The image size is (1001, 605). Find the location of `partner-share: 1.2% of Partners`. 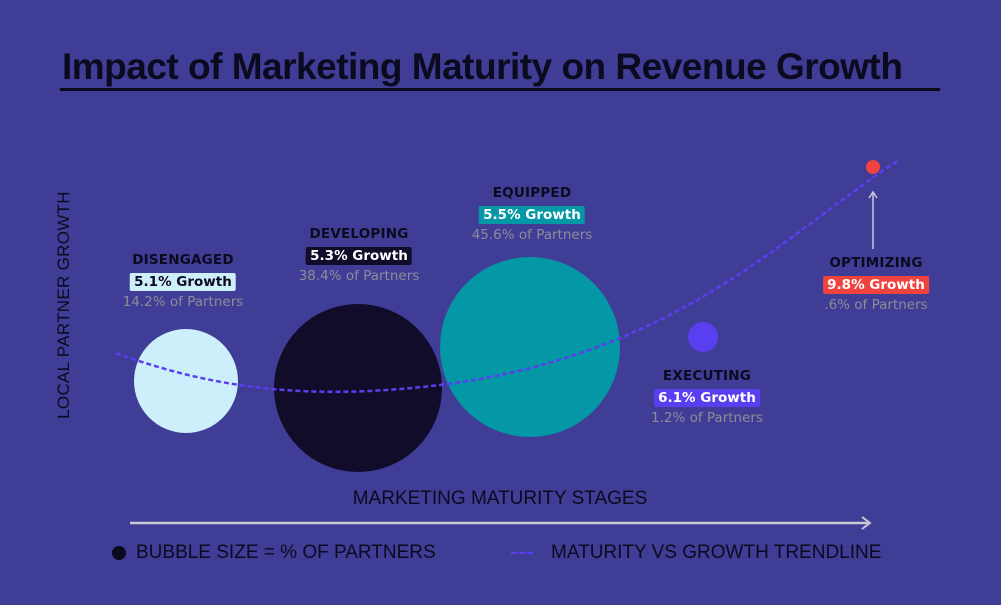

partner-share: 1.2% of Partners is located at coordinates (707, 418).